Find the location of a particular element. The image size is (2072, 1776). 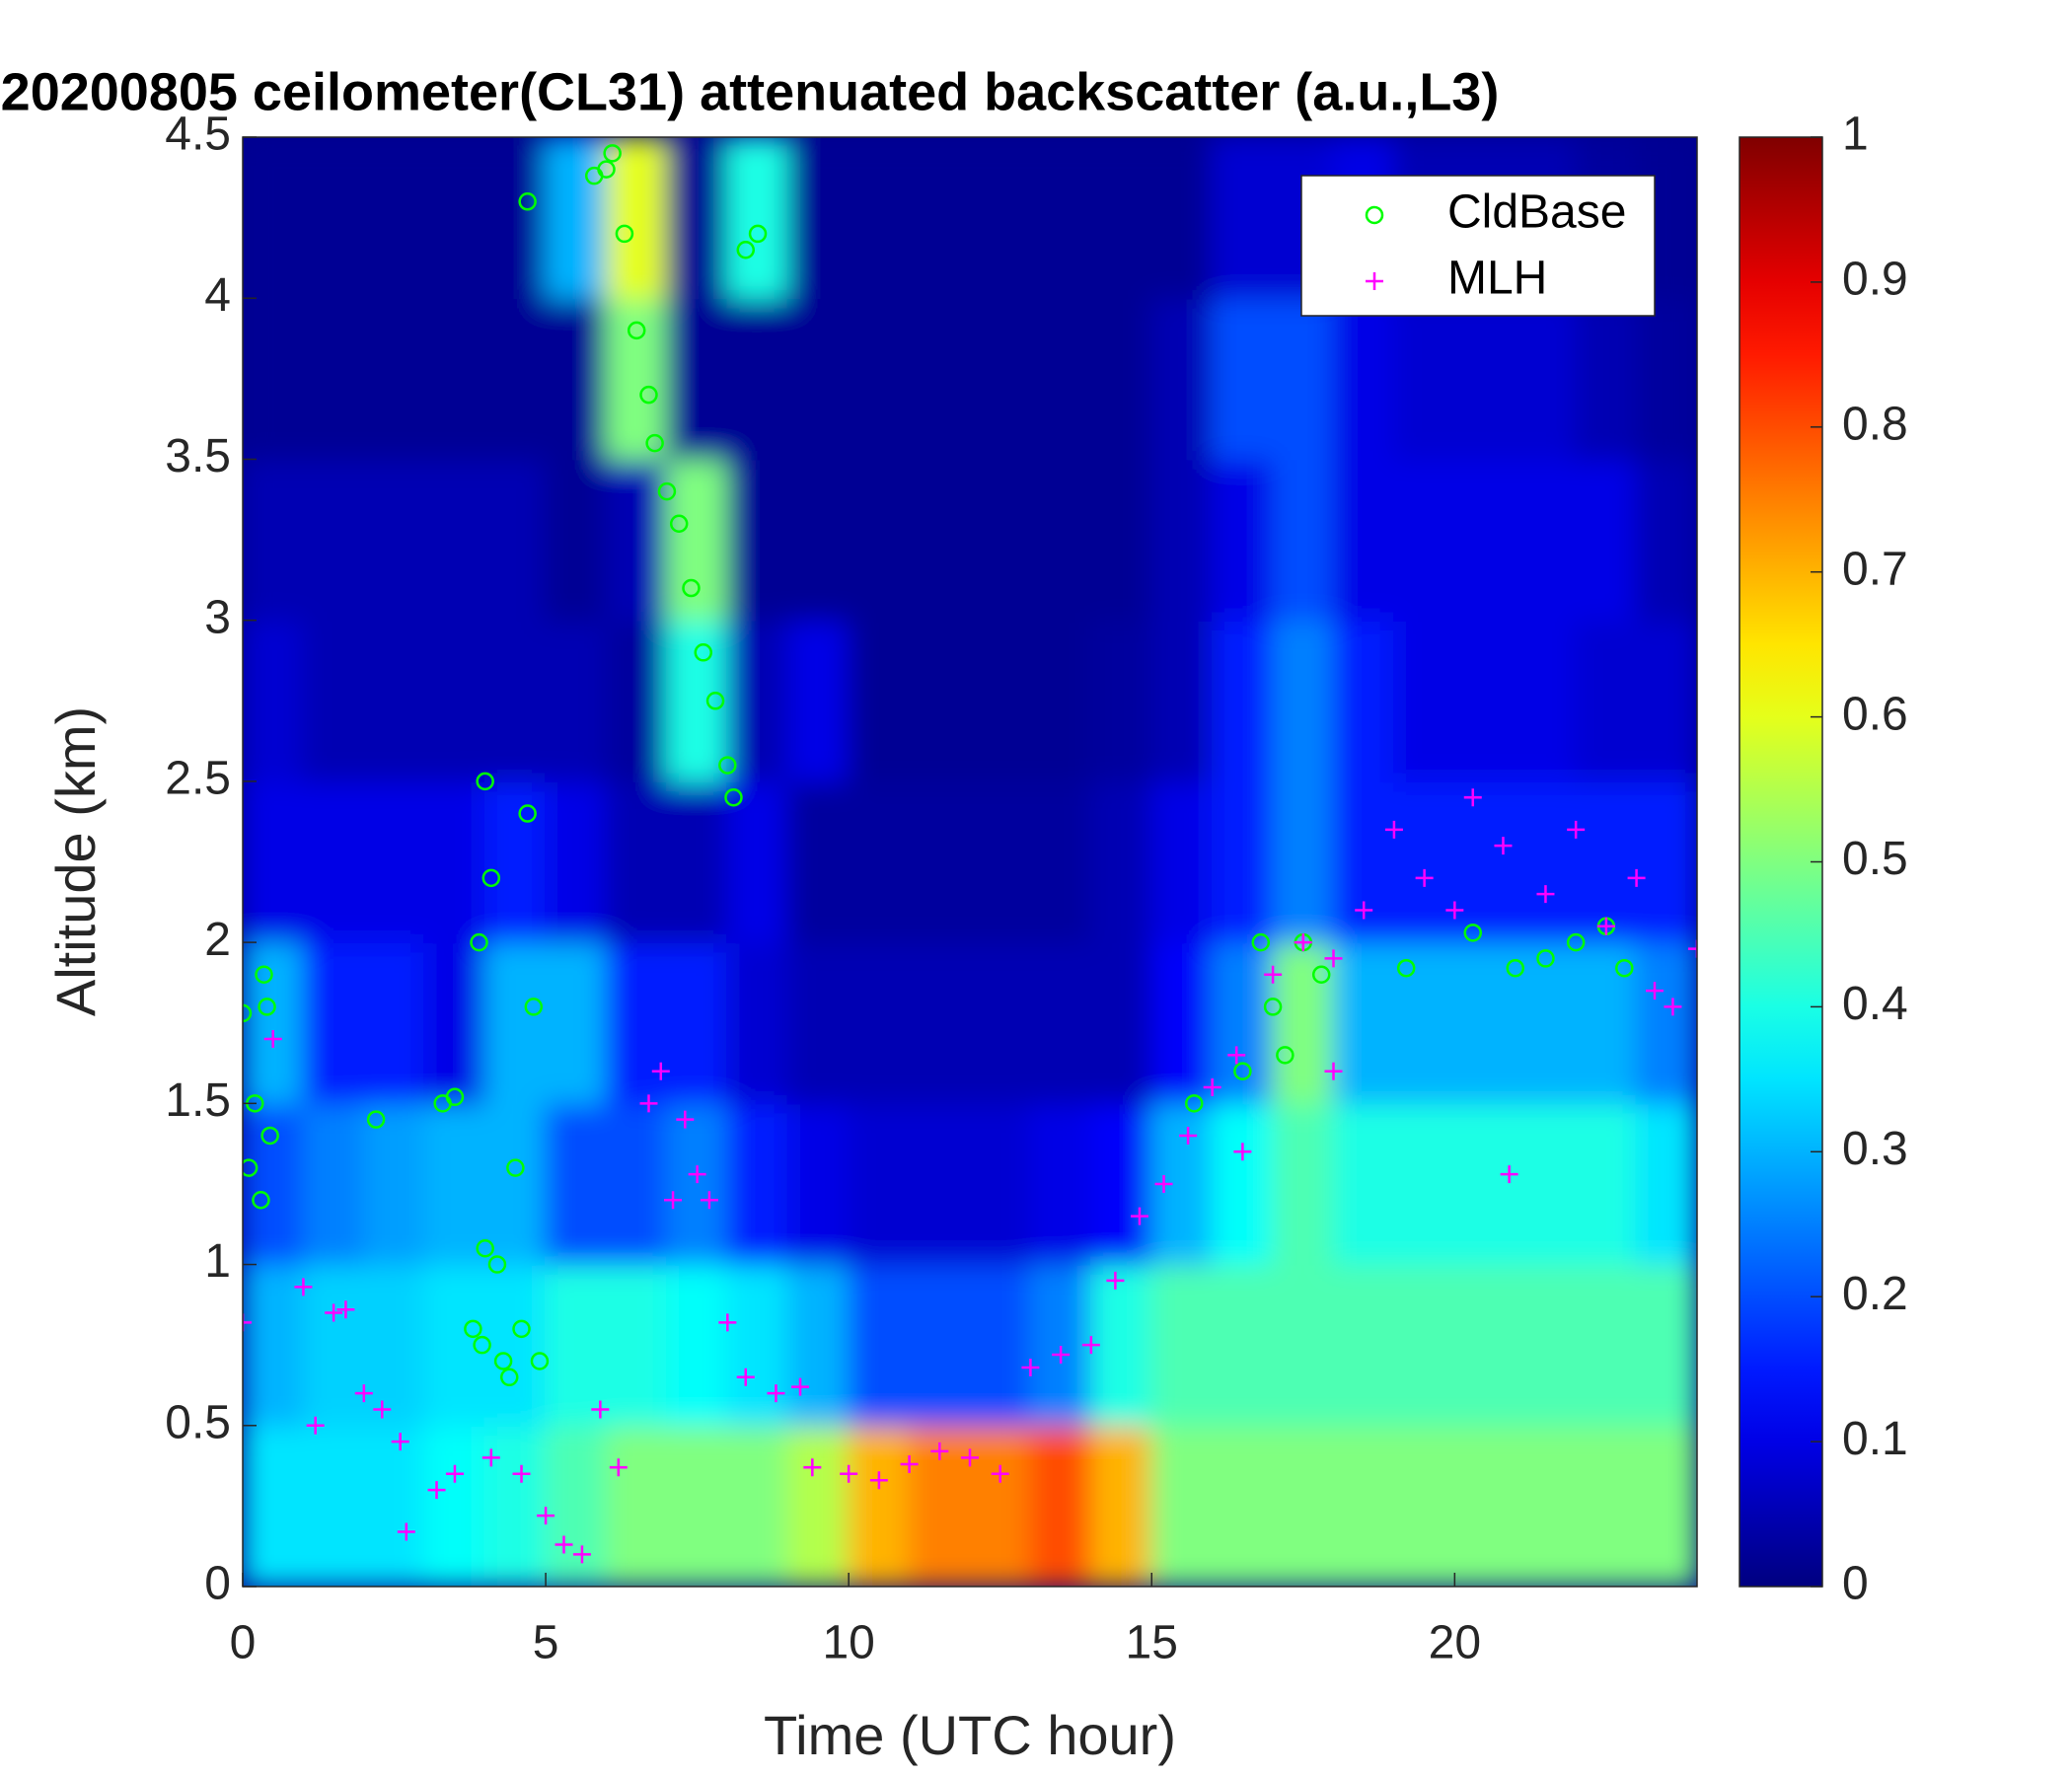

colorbar is located at coordinates (1781, 862).